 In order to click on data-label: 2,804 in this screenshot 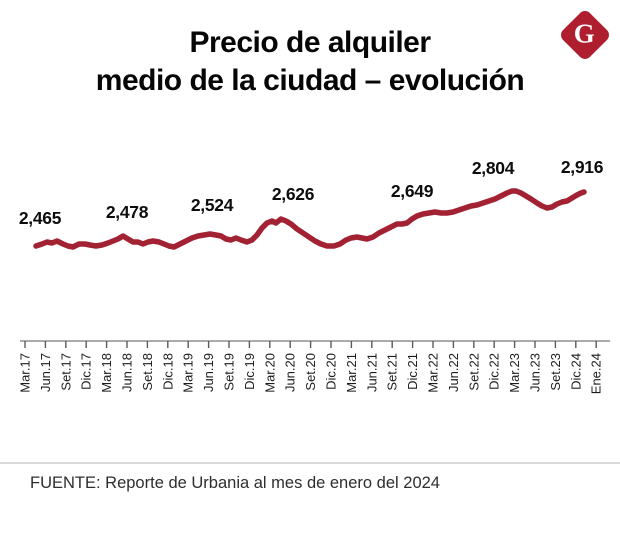, I will do `click(493, 168)`.